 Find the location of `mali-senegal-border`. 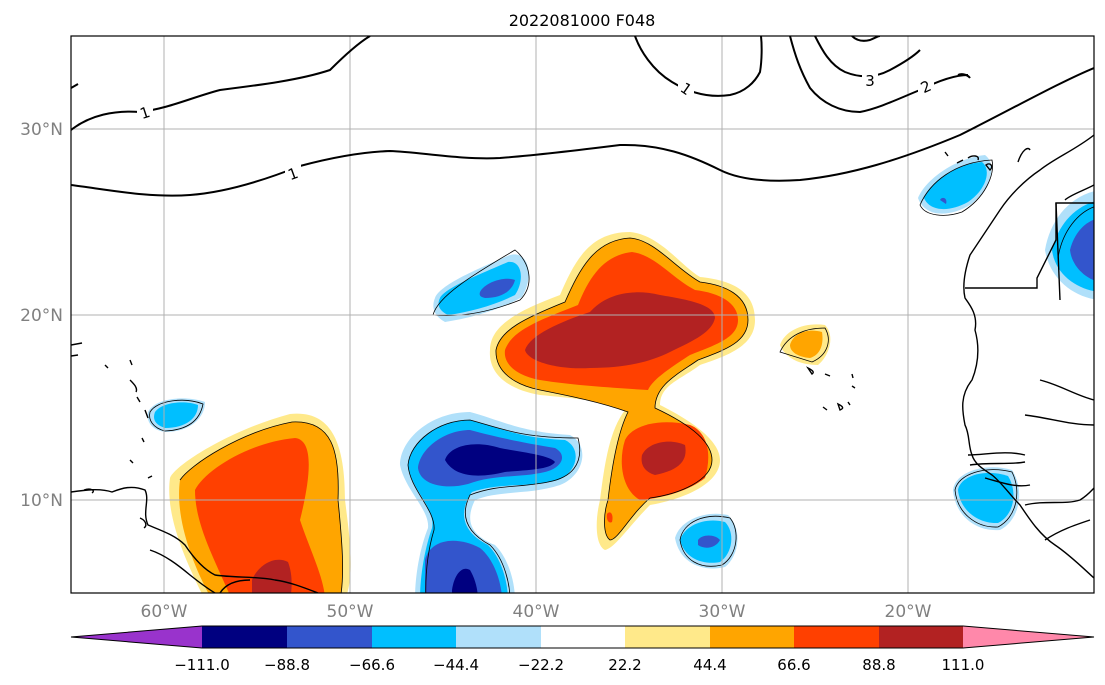

mali-senegal-border is located at coordinates (1059, 420).